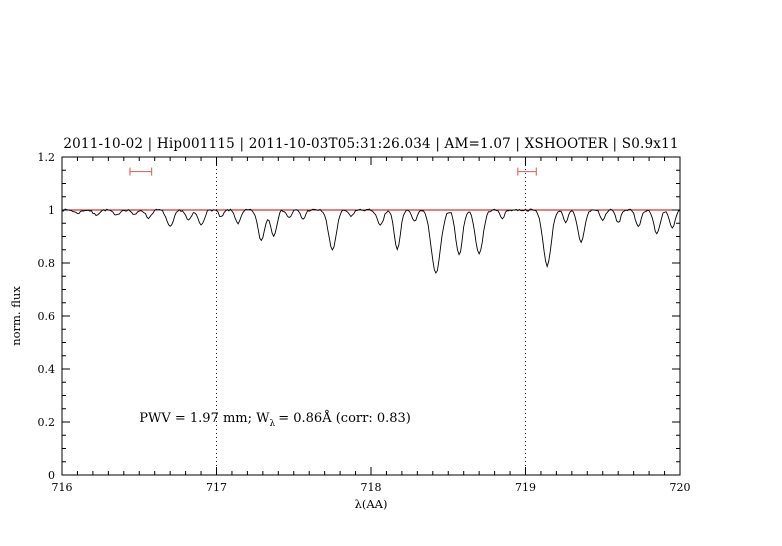 The height and width of the screenshot is (546, 782). What do you see at coordinates (16, 316) in the screenshot?
I see `y-axis-label: norm. flux` at bounding box center [16, 316].